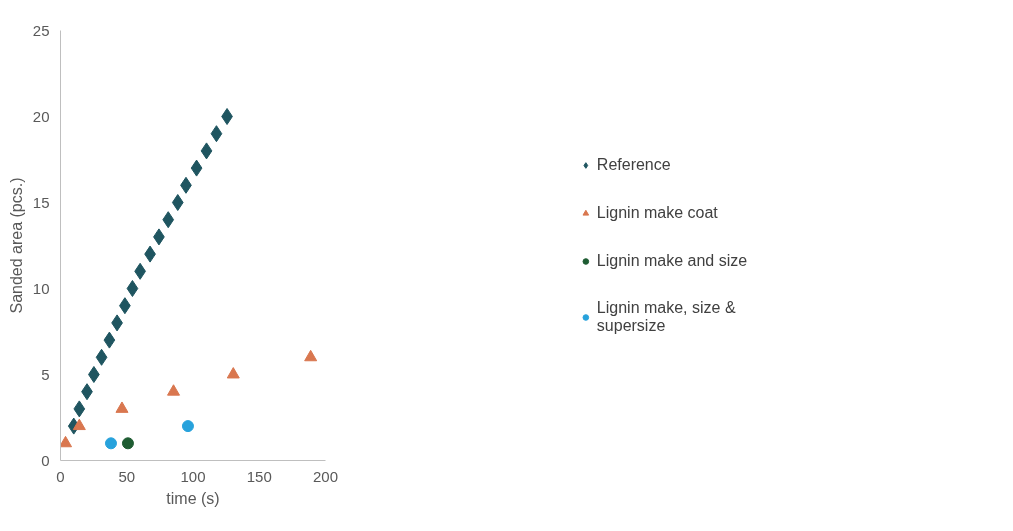  Describe the element at coordinates (45, 374) in the screenshot. I see `y-tick-label: 5` at that location.